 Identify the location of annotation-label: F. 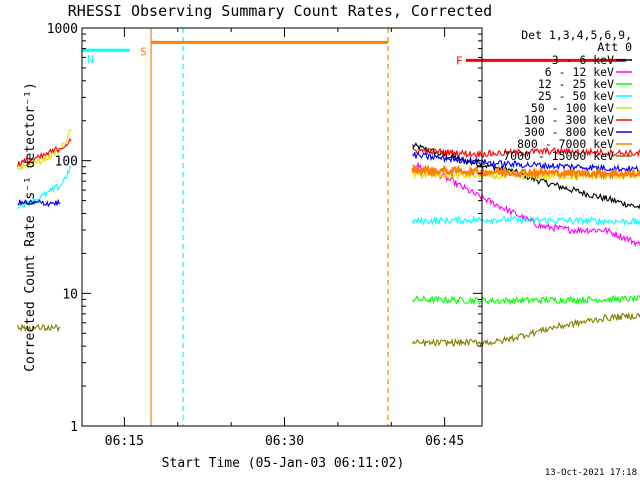
(459, 60).